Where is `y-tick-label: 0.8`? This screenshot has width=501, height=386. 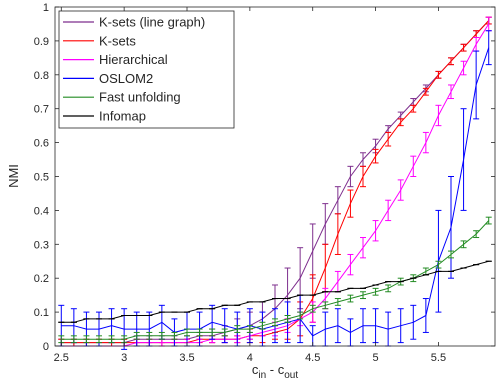
y-tick-label: 0.8 is located at coordinates (41, 76).